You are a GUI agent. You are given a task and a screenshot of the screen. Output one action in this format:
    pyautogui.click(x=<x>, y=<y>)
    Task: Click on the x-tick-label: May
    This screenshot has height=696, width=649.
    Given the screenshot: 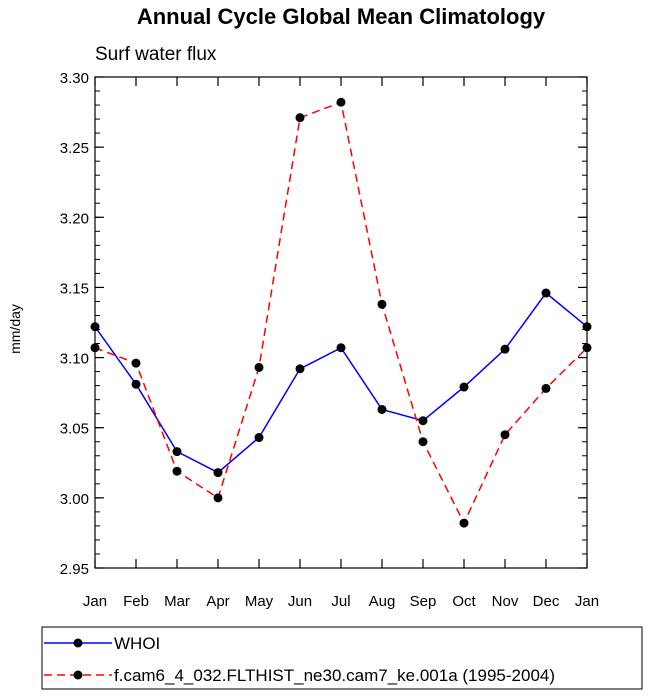 What is the action you would take?
    pyautogui.click(x=259, y=601)
    